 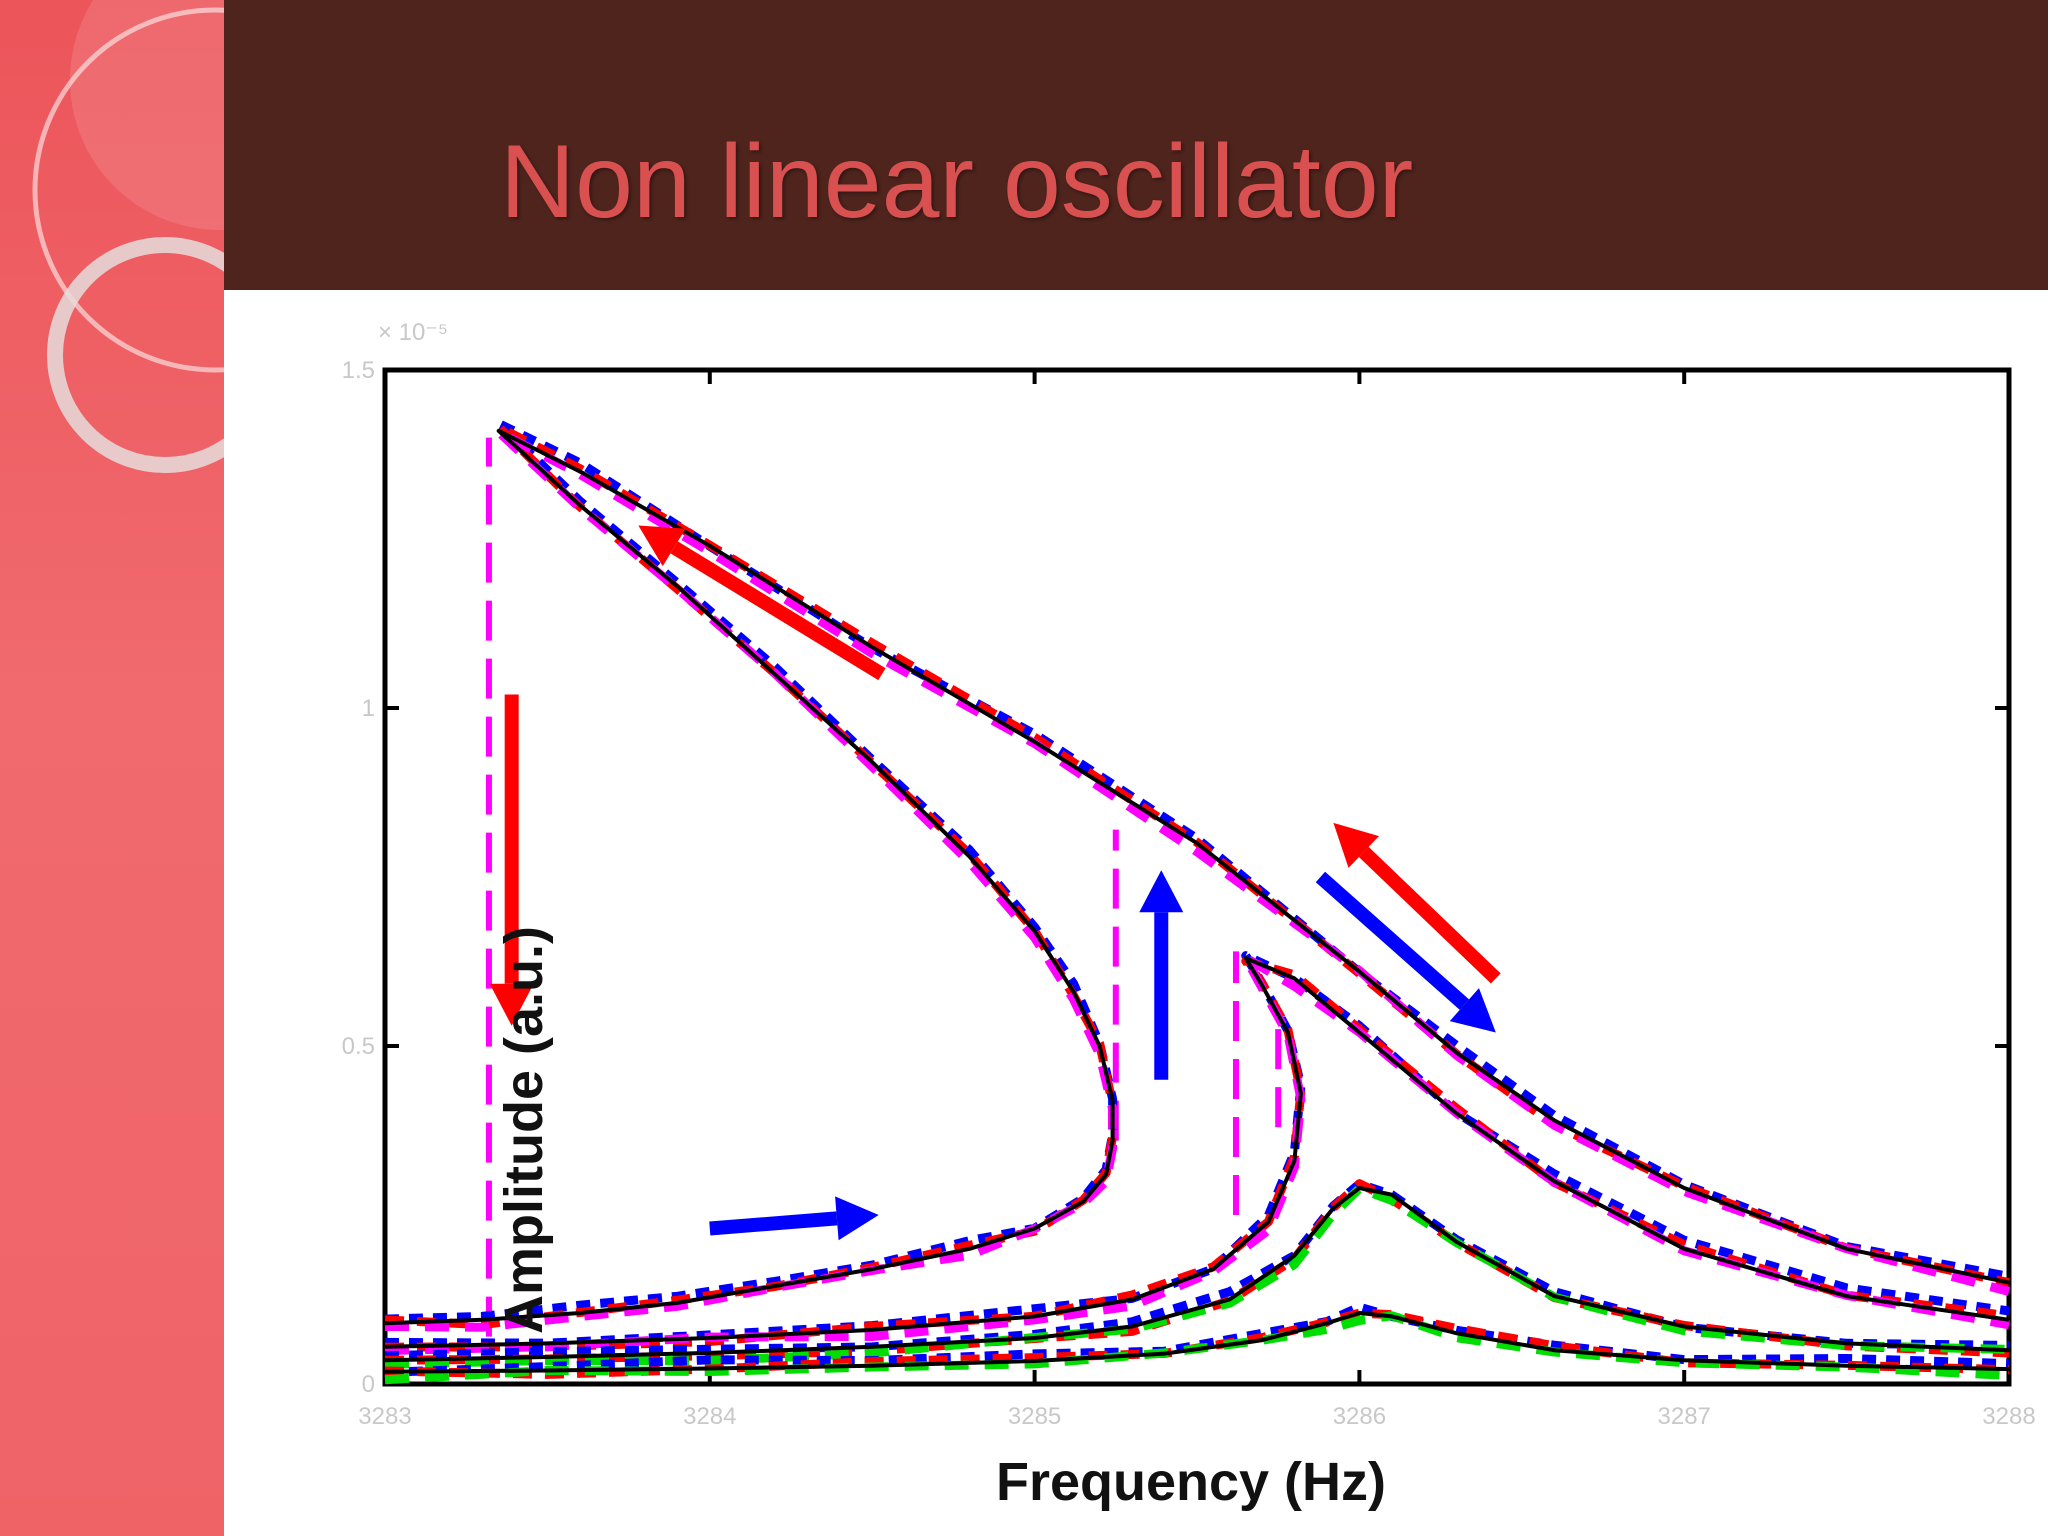 I want to click on y-tick-label: 1.5, so click(x=358, y=370).